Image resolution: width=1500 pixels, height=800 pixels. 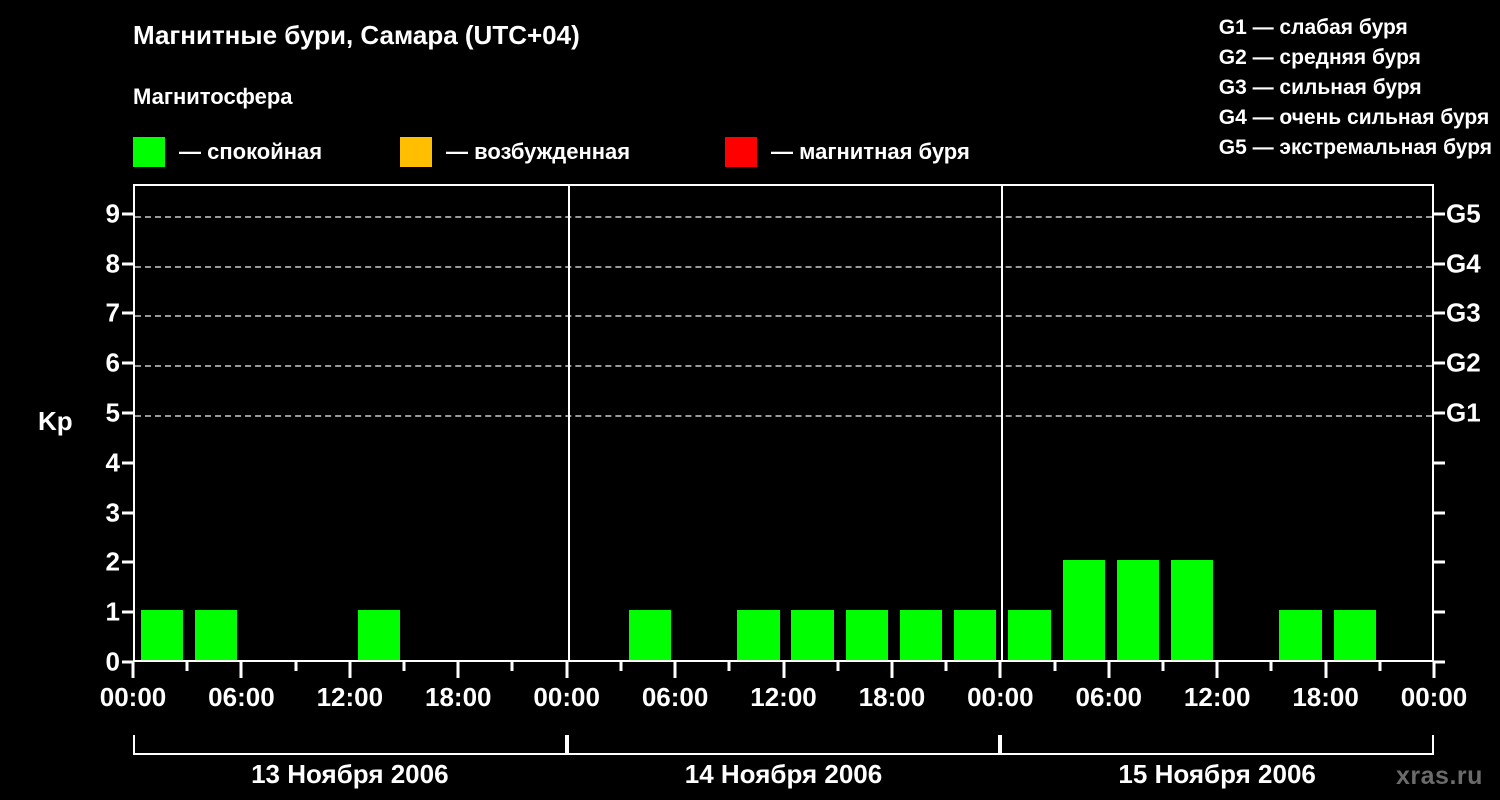 What do you see at coordinates (1313, 27) in the screenshot?
I see `g-scale-row-g1: G1 — слабая буря` at bounding box center [1313, 27].